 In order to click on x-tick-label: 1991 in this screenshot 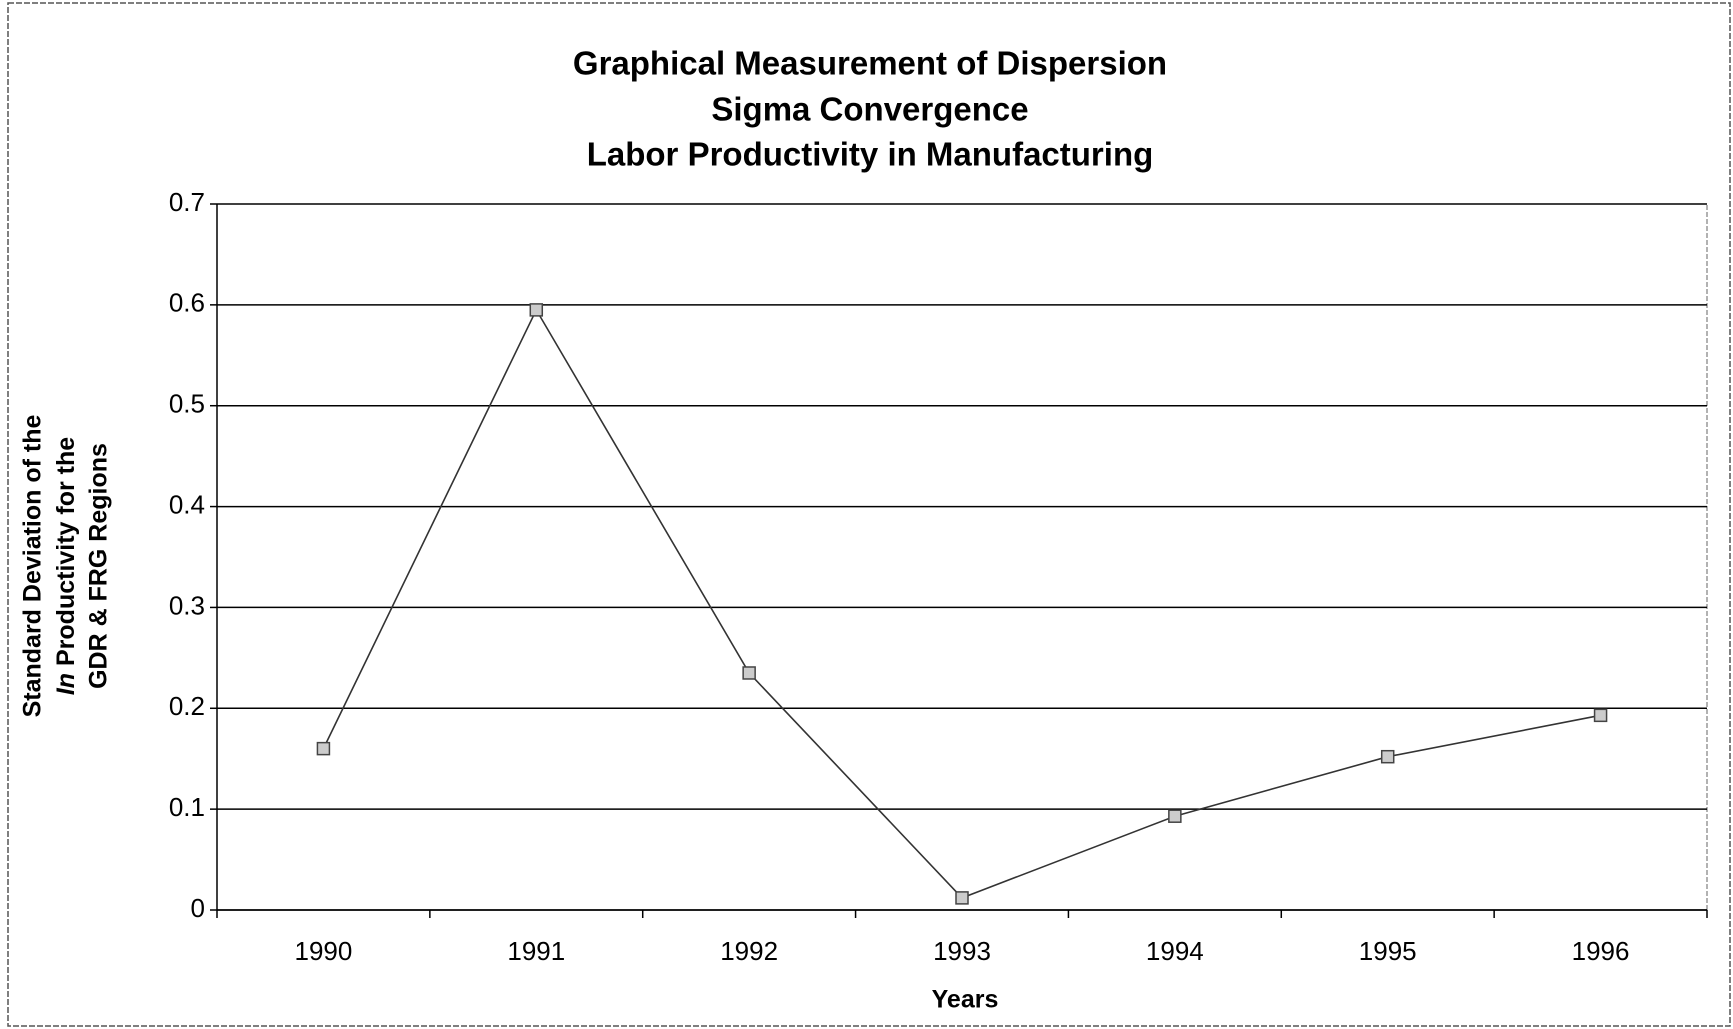, I will do `click(536, 951)`.